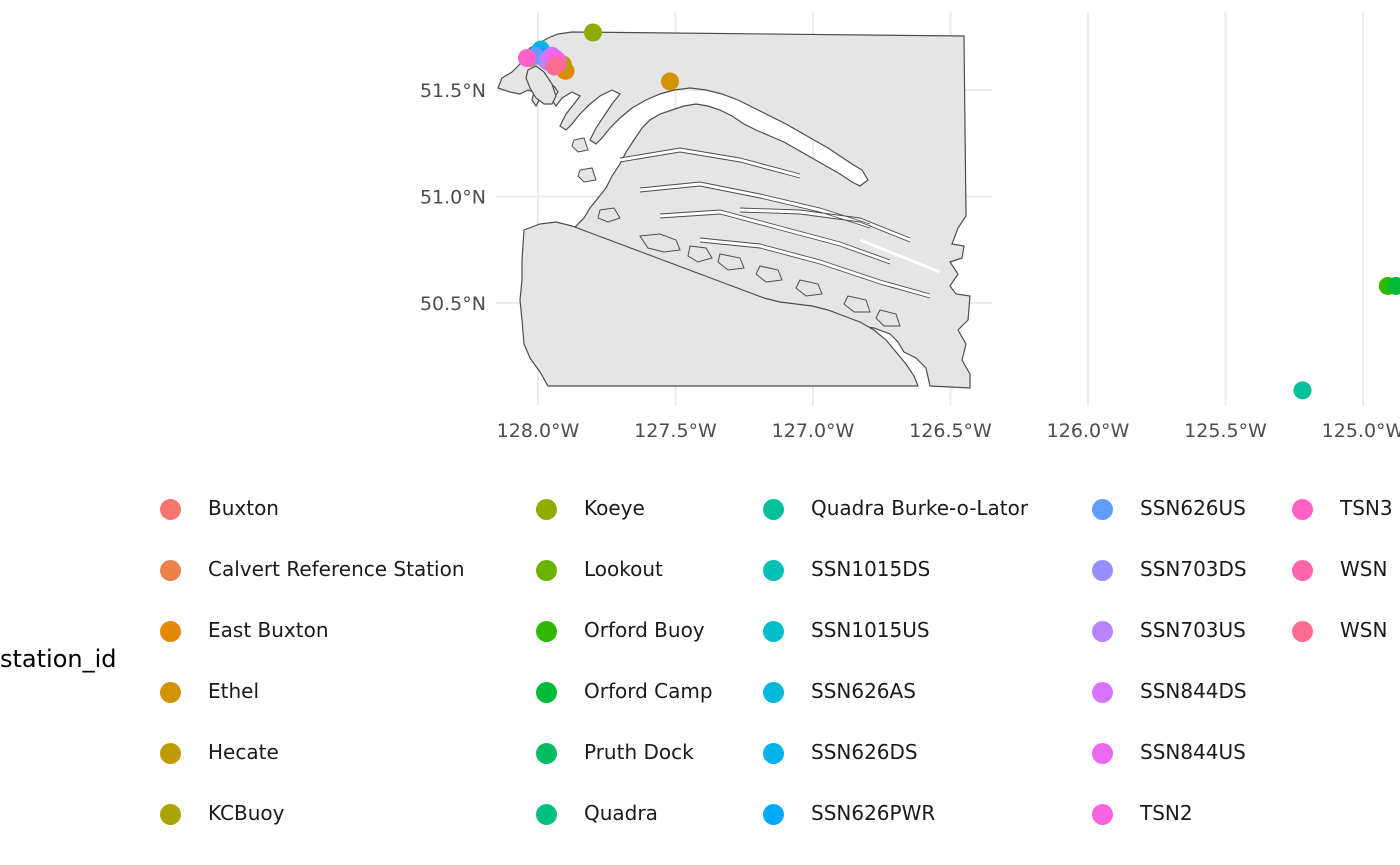  I want to click on legend-label: SSN844DS, so click(1193, 691).